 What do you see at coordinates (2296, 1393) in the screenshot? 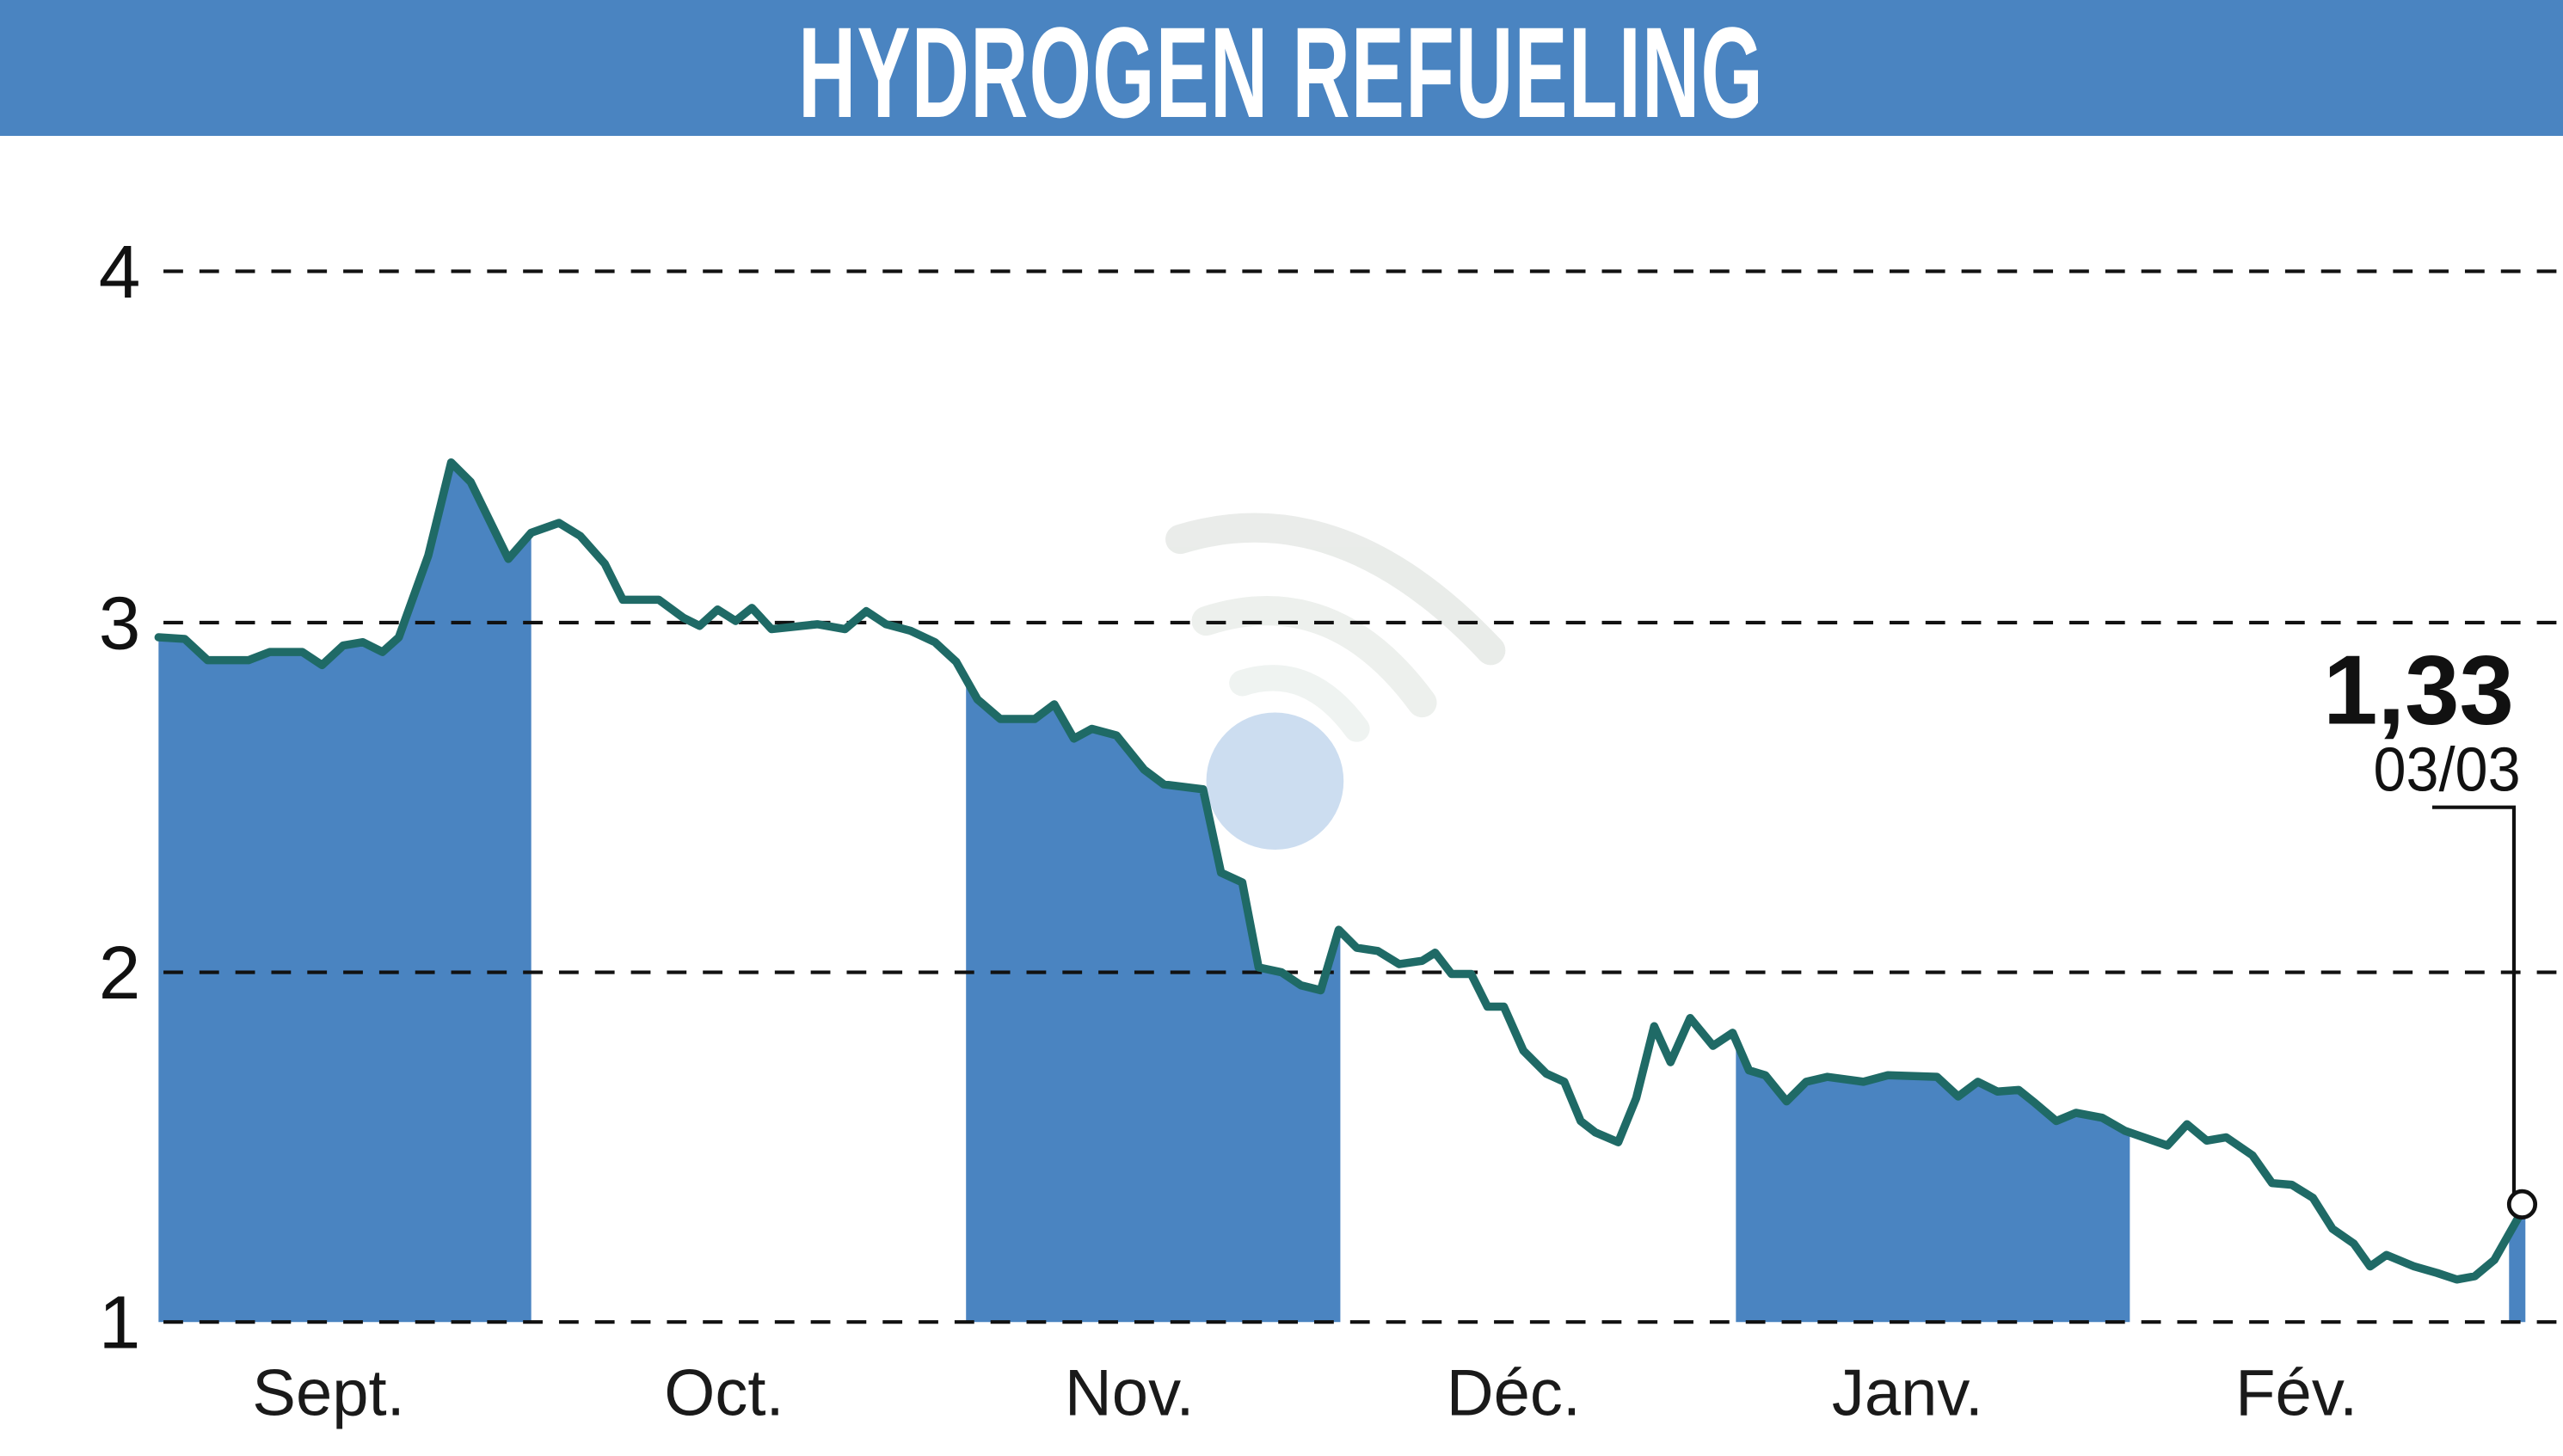
I see `x-tick-5: Fév.` at bounding box center [2296, 1393].